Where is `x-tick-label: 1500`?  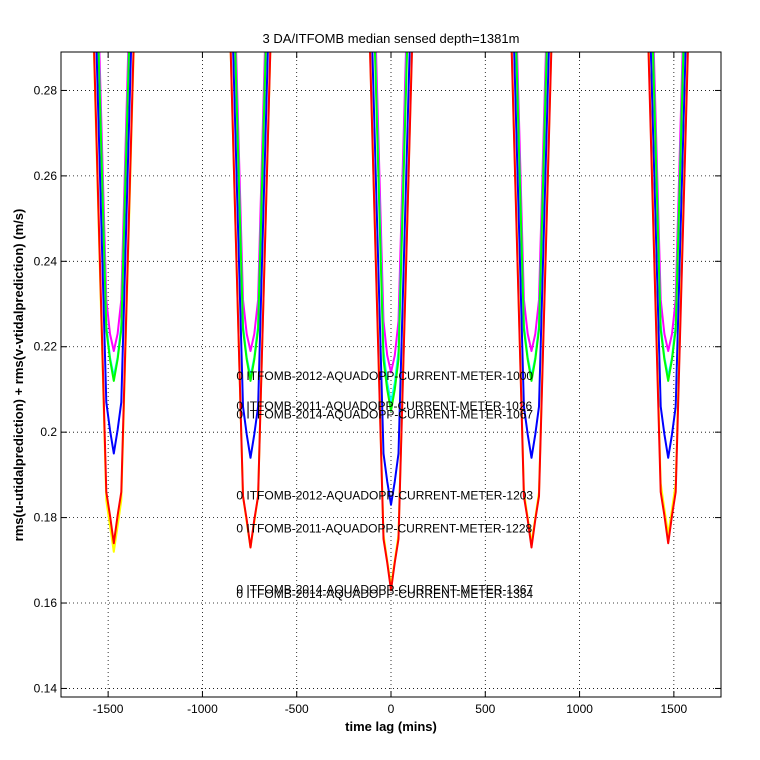 x-tick-label: 1500 is located at coordinates (674, 709).